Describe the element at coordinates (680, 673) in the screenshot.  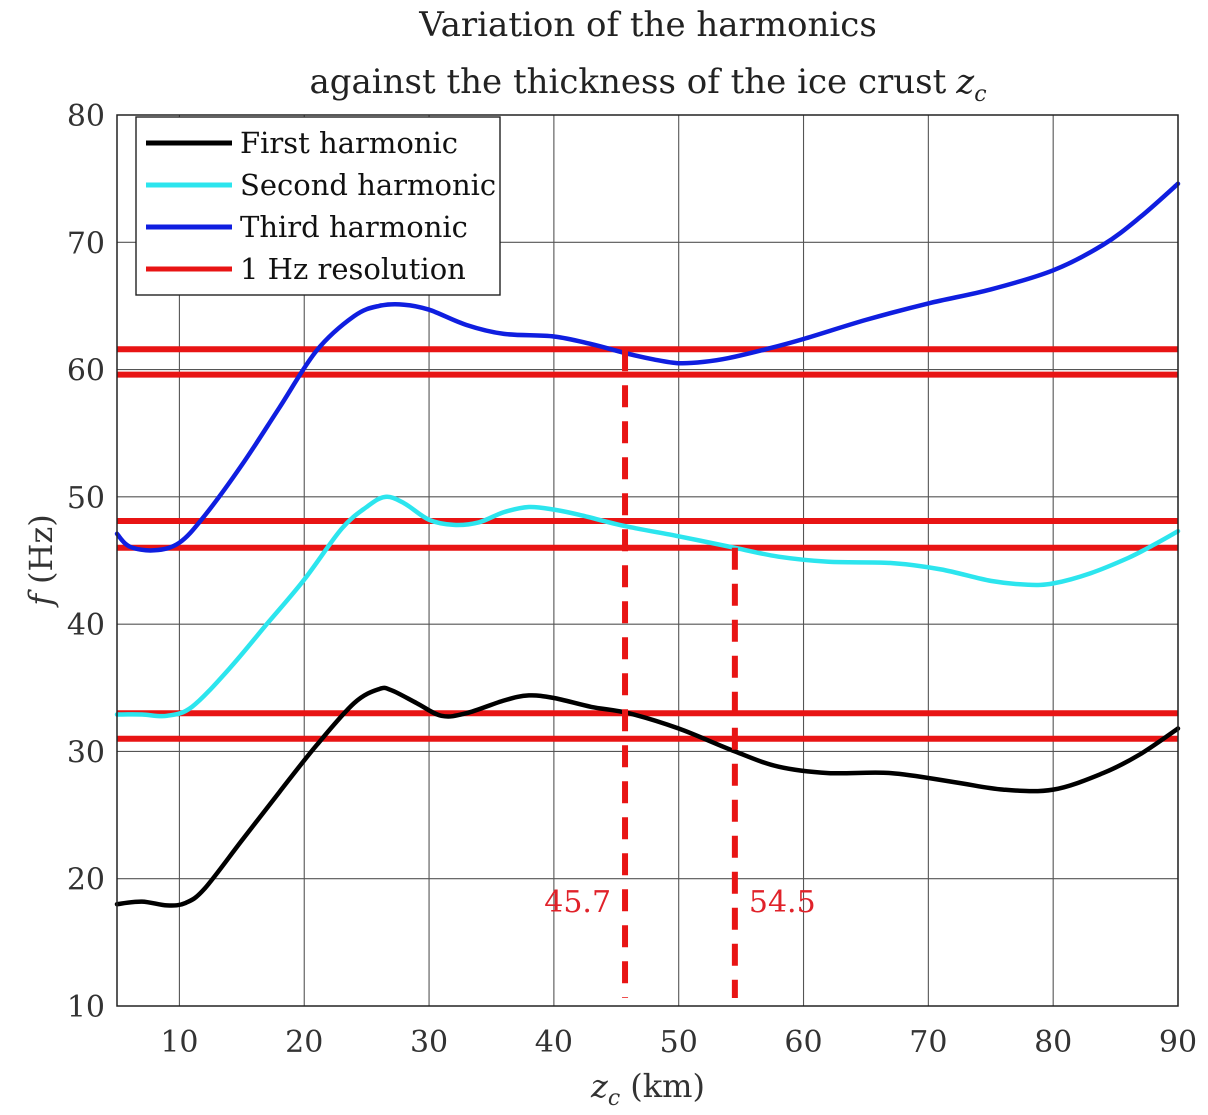
I see `markers: 45.7 54.5` at that location.